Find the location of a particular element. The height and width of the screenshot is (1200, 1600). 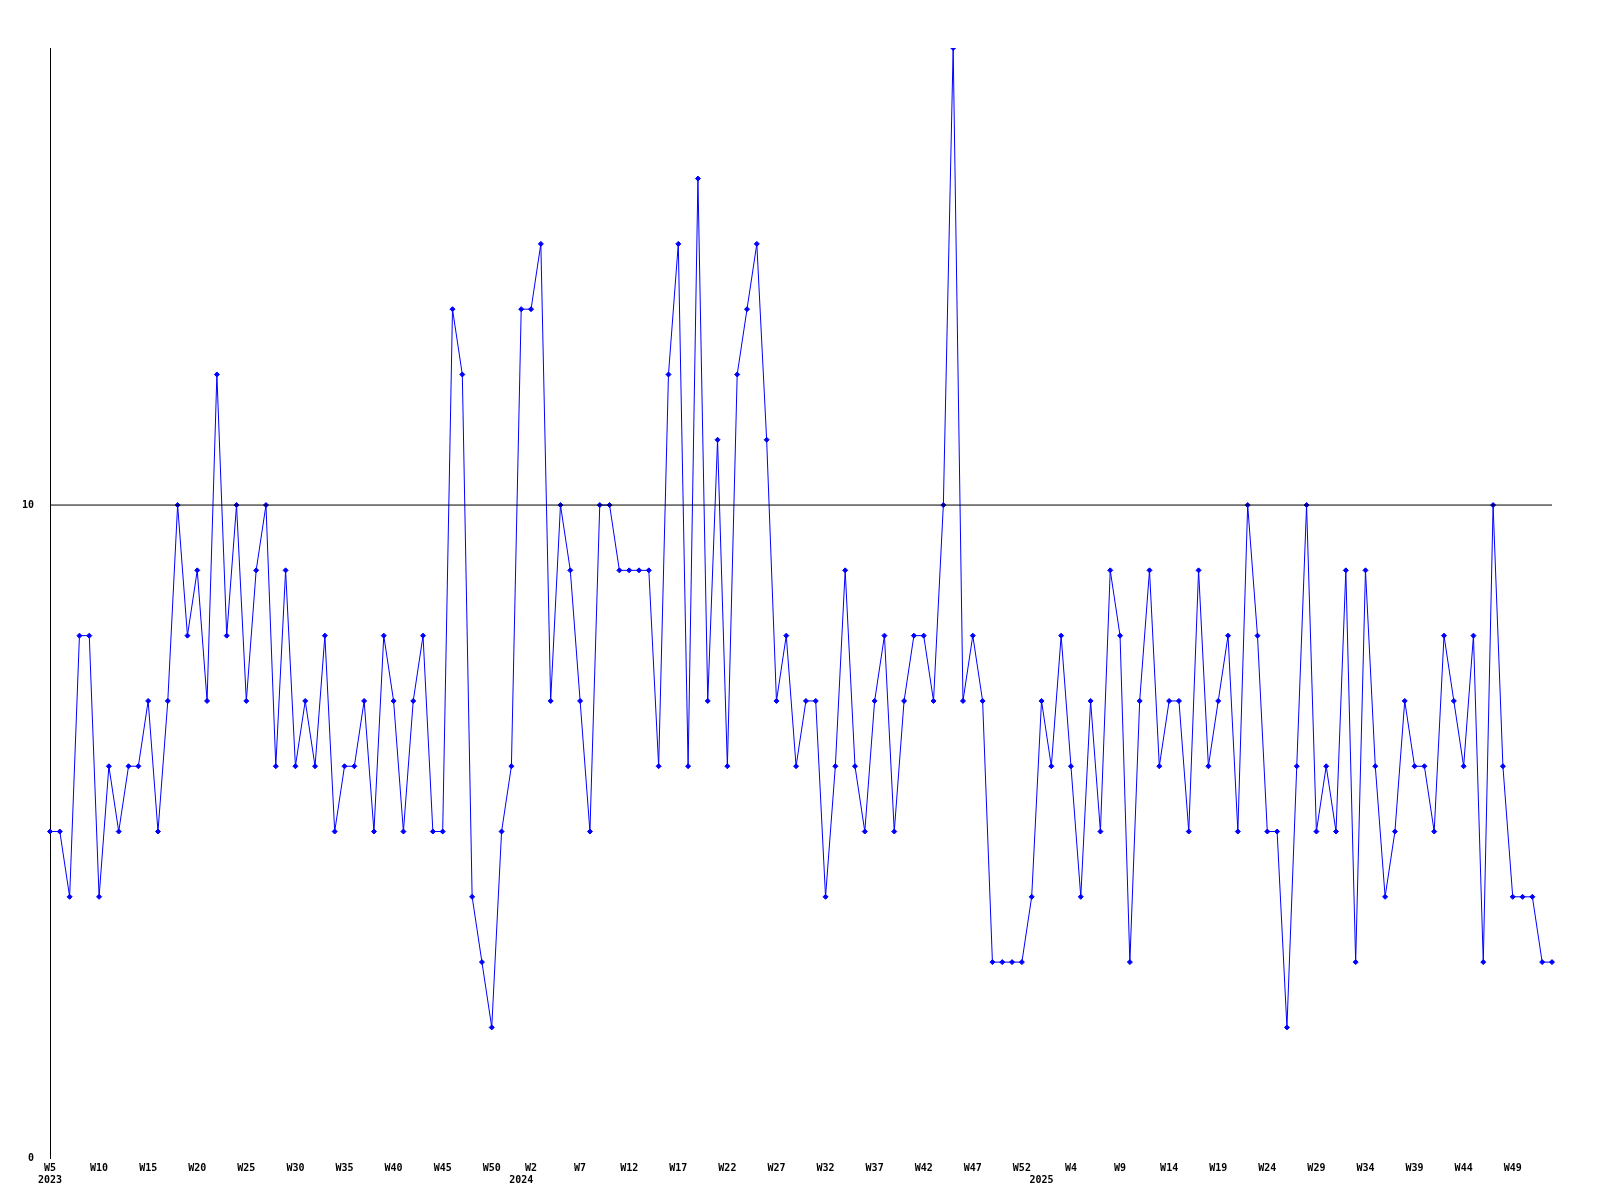

x-tick-label: W27 is located at coordinates (776, 1167).